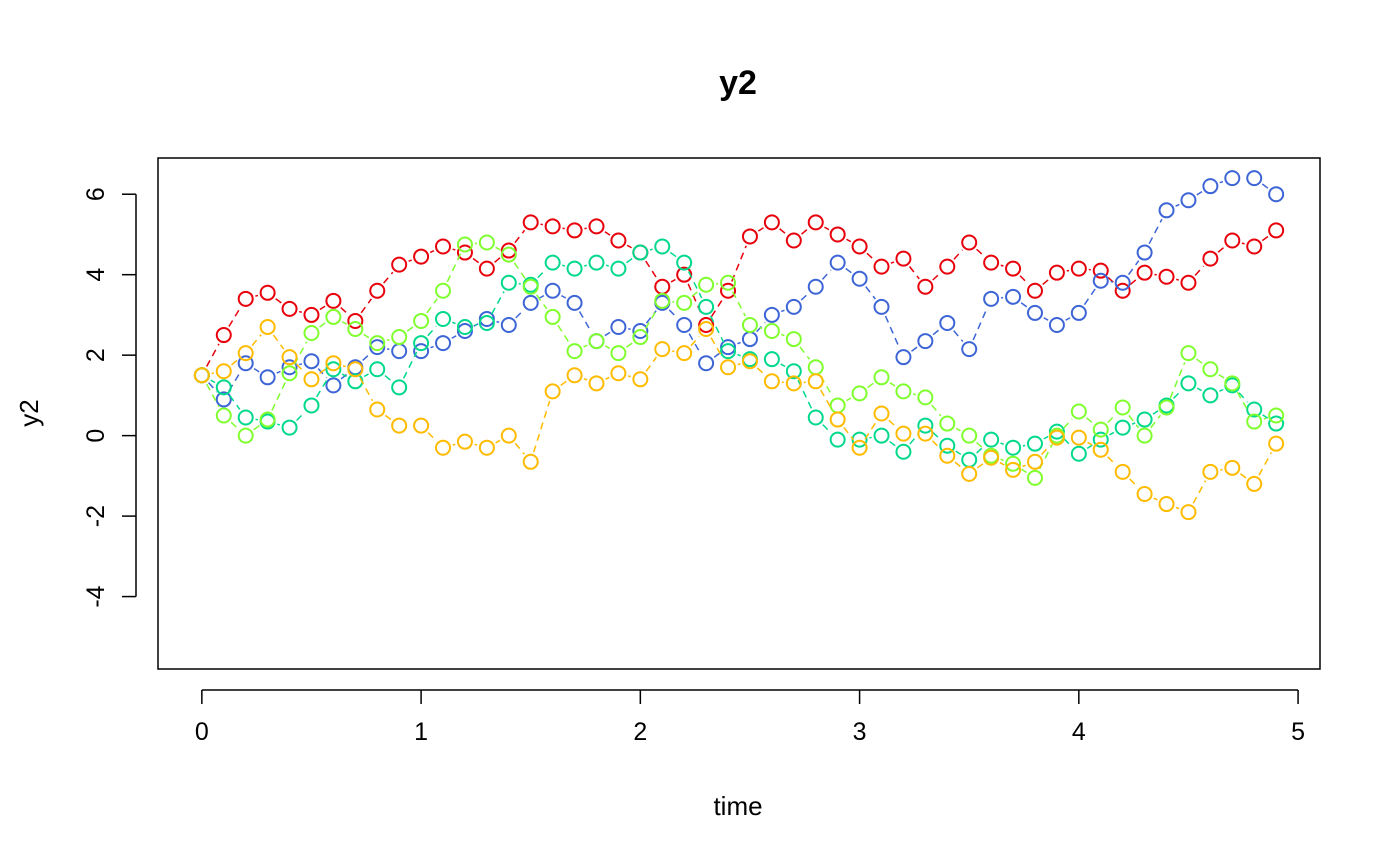 The image size is (1400, 866). I want to click on y-axis-label: y2, so click(29, 412).